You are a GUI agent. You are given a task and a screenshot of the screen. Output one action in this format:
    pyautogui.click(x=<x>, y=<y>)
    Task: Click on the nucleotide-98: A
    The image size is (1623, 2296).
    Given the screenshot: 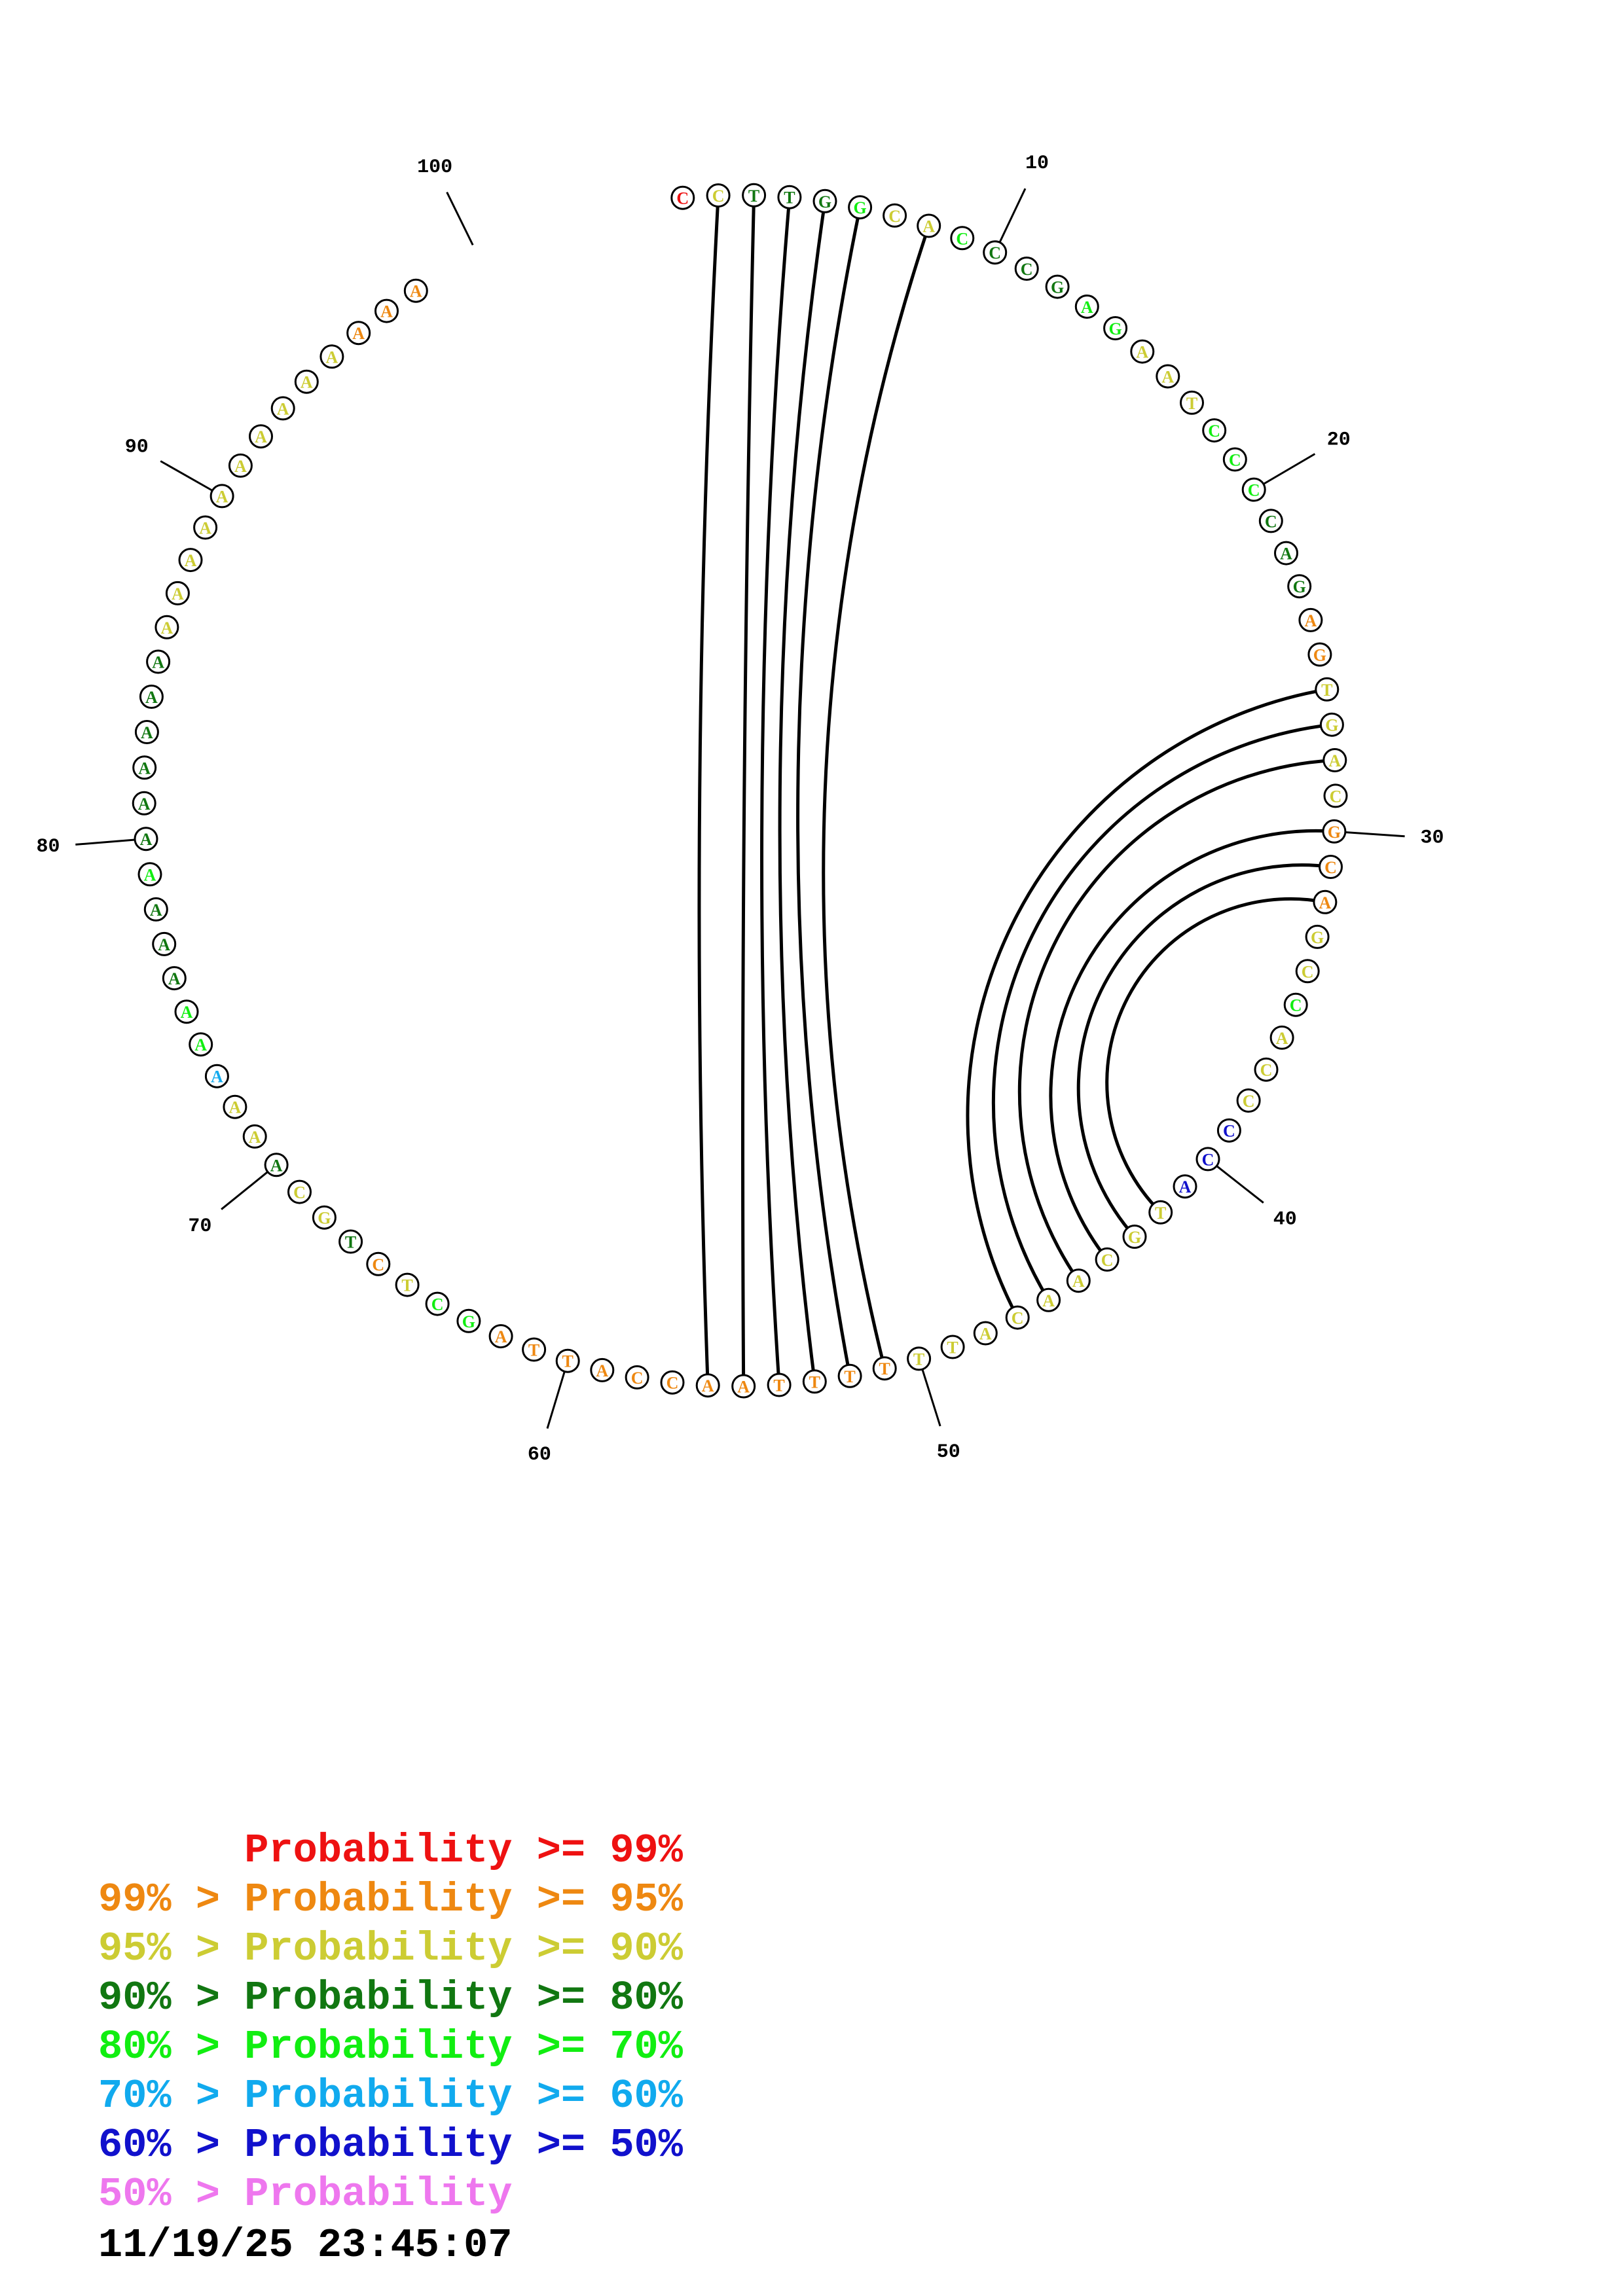 What is the action you would take?
    pyautogui.click(x=415, y=290)
    